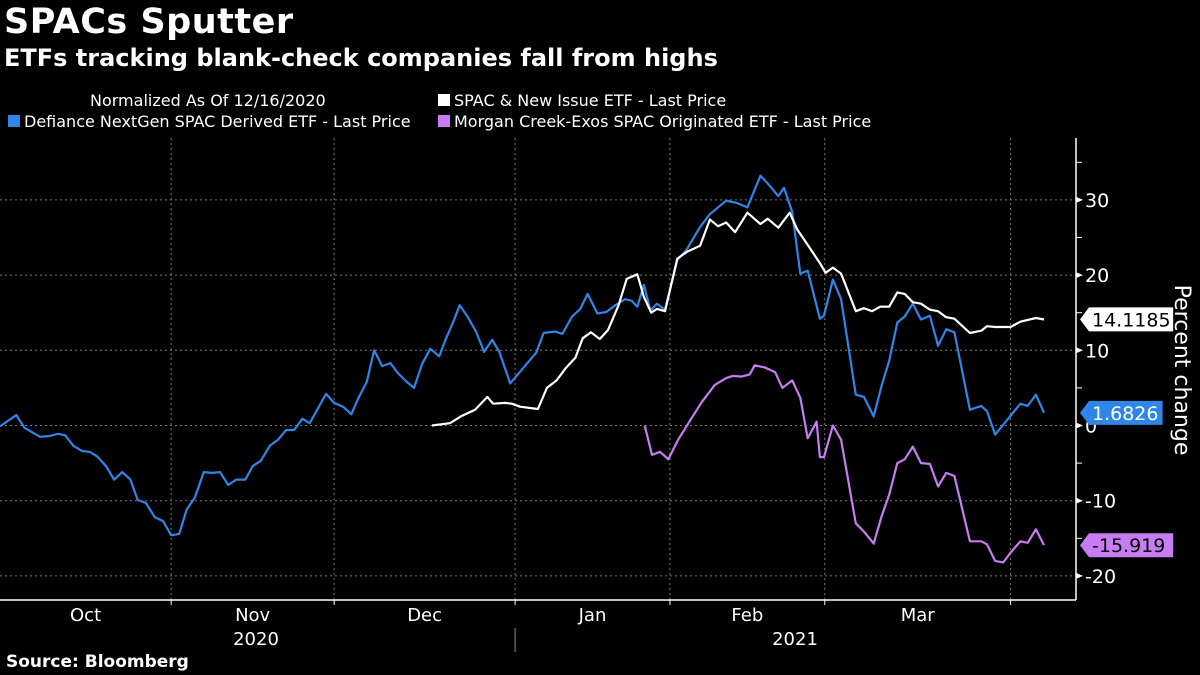 This screenshot has width=1200, height=675. Describe the element at coordinates (208, 100) in the screenshot. I see `legend-normalized-note: Normalized As Of 12/16/2020` at that location.